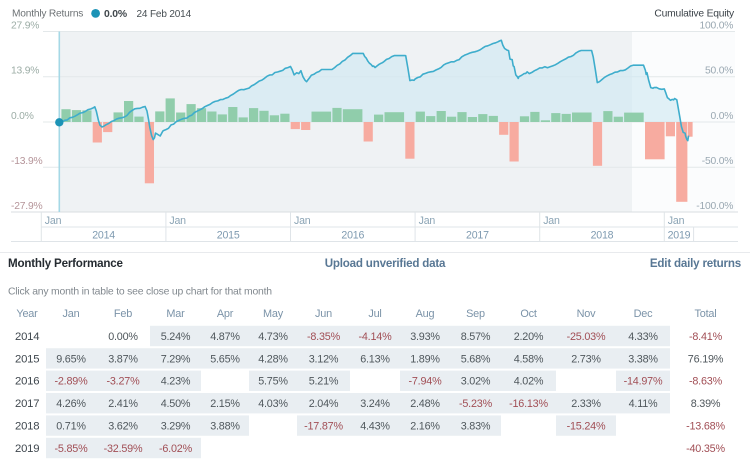  Describe the element at coordinates (475, 314) in the screenshot. I see `svg-text: Sep` at that location.